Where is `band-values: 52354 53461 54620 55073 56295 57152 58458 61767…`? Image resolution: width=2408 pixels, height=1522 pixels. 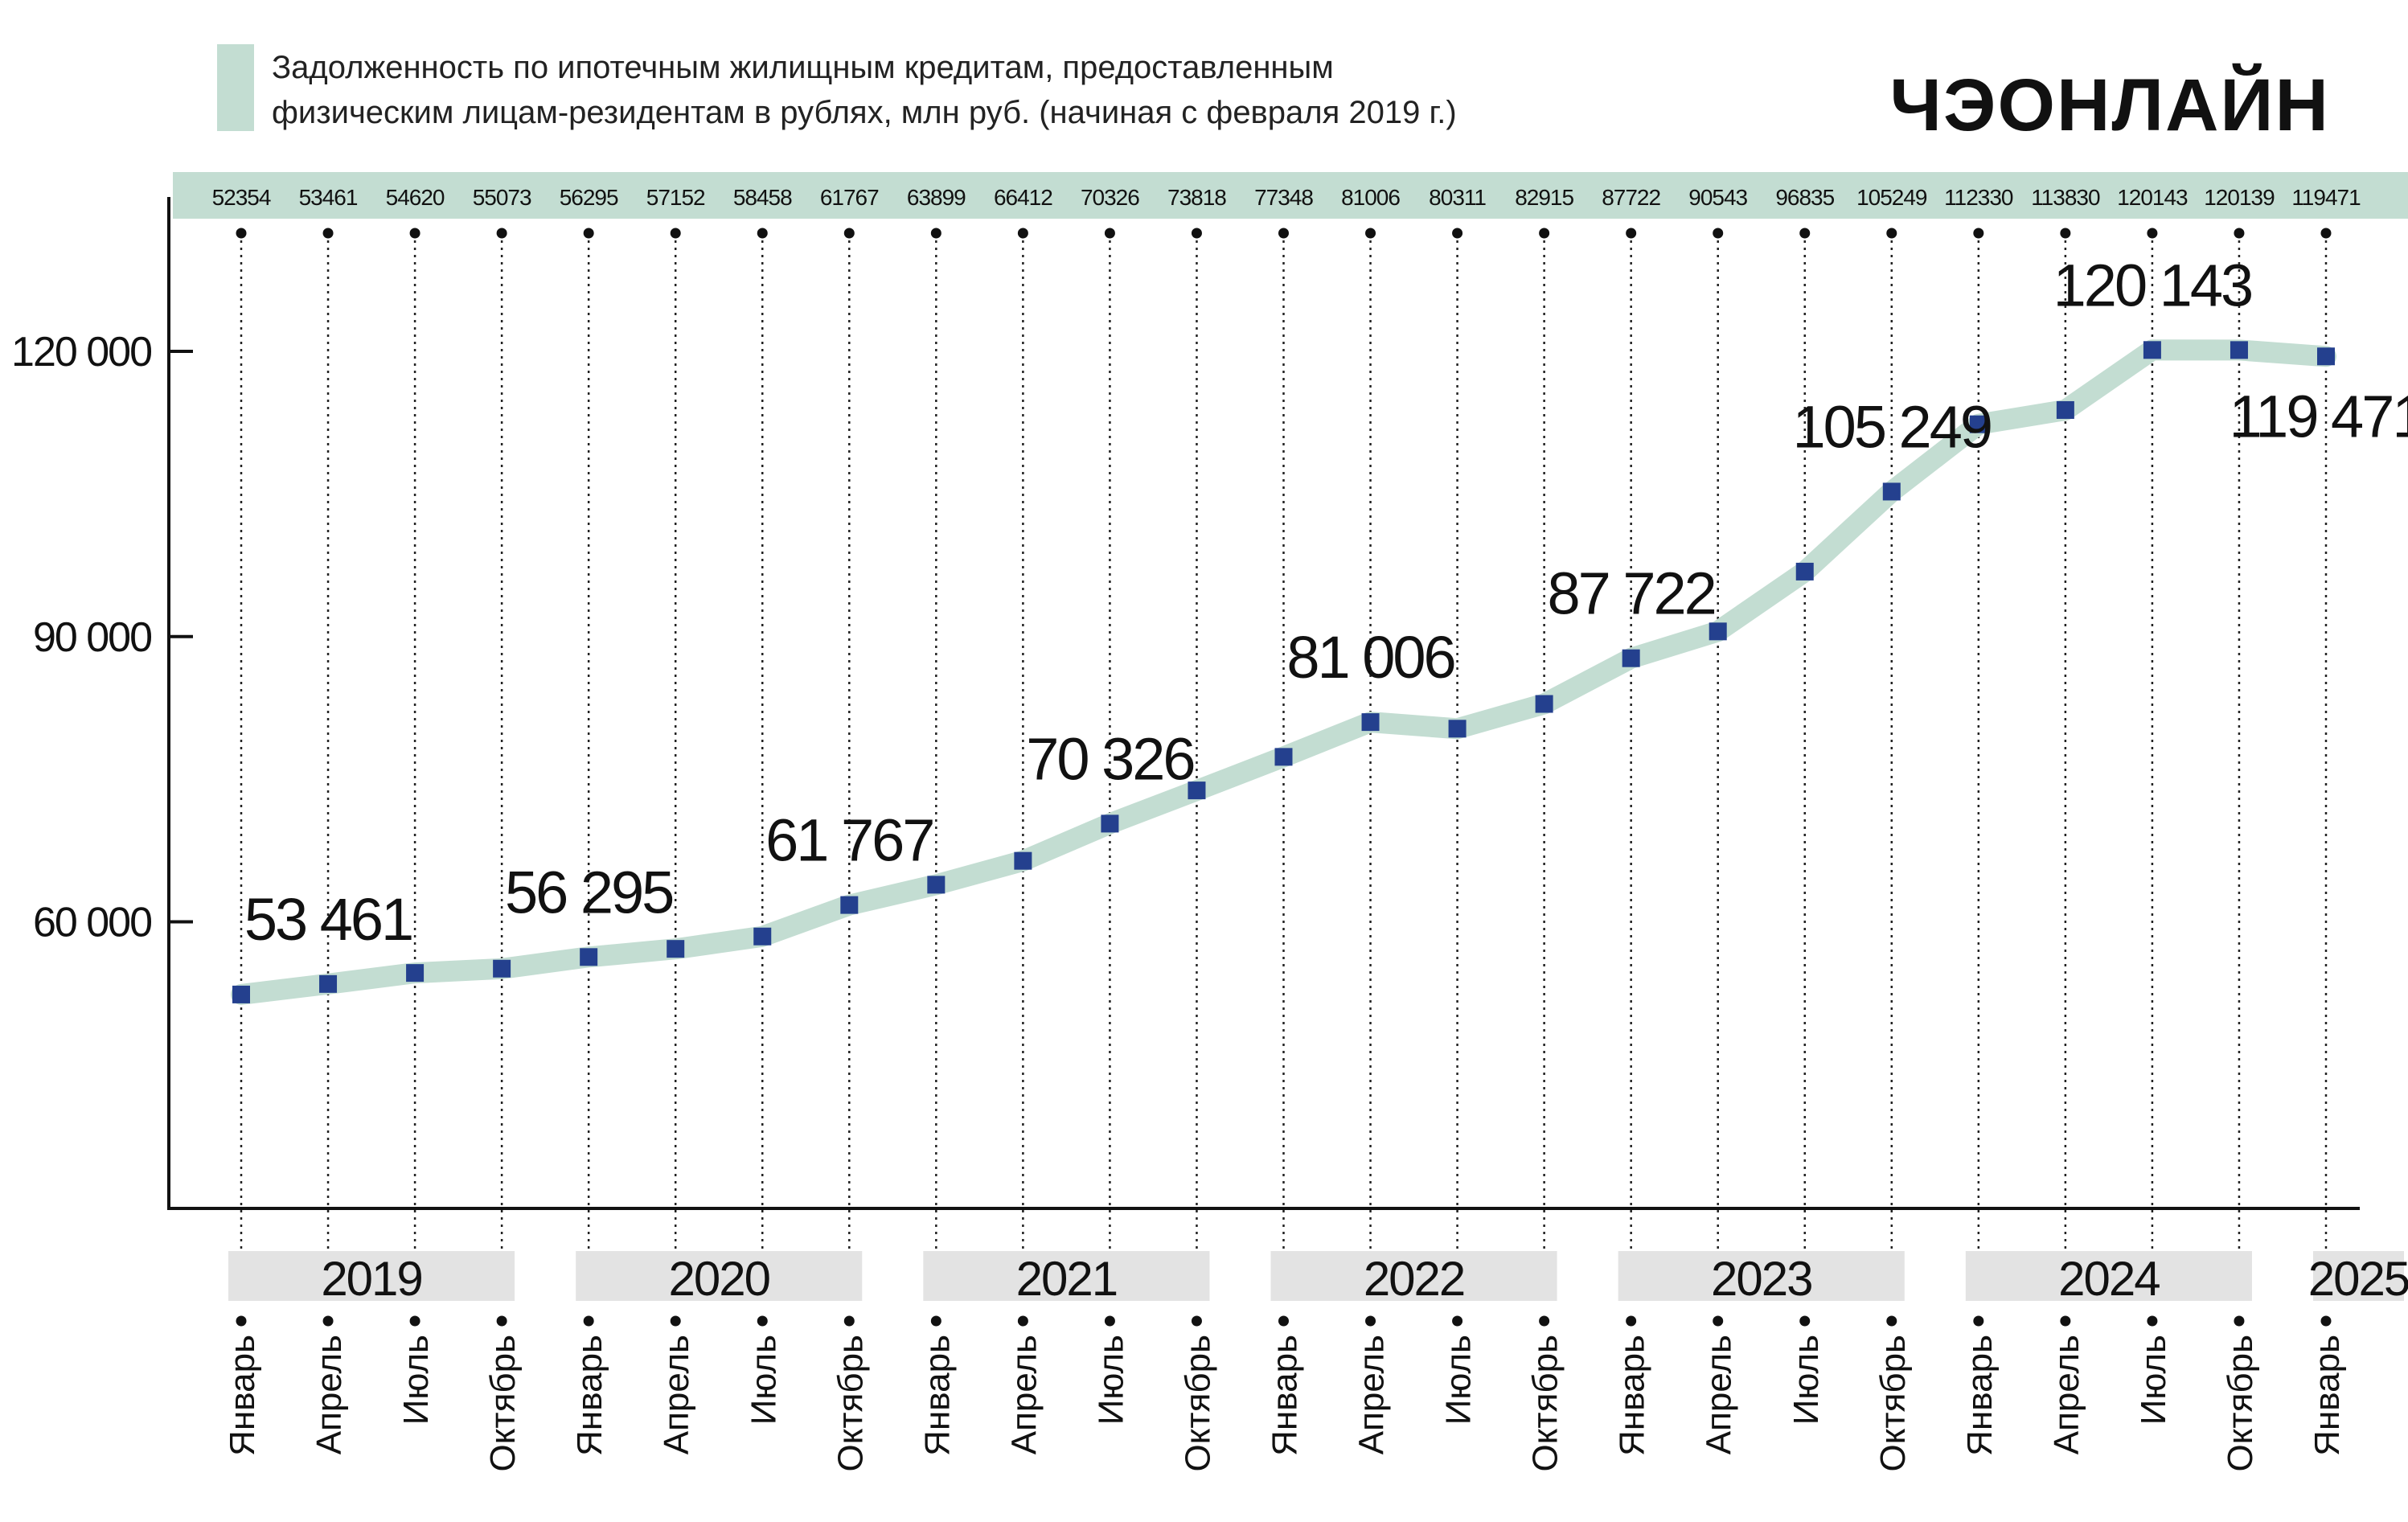
band-values: 52354 53461 54620 55073 56295 57152 58458 61767… is located at coordinates (1287, 197).